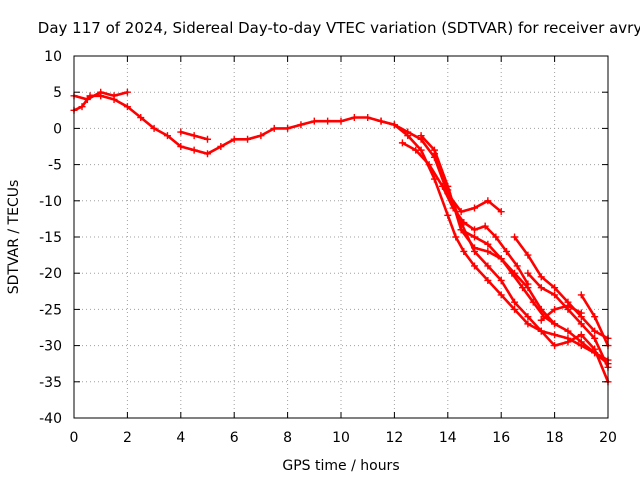 Image resolution: width=640 pixels, height=480 pixels. I want to click on x-tick-label: 6, so click(234, 438).